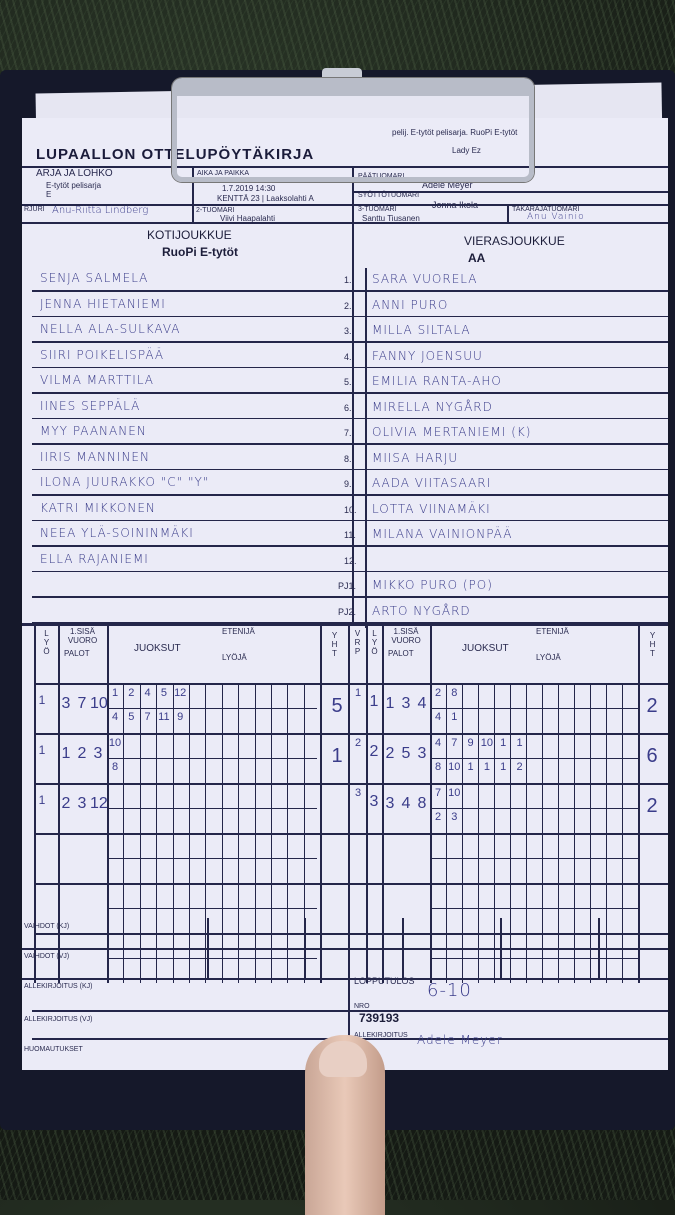 The image size is (675, 1215). I want to click on run-bottom-value: 3, so click(454, 817).